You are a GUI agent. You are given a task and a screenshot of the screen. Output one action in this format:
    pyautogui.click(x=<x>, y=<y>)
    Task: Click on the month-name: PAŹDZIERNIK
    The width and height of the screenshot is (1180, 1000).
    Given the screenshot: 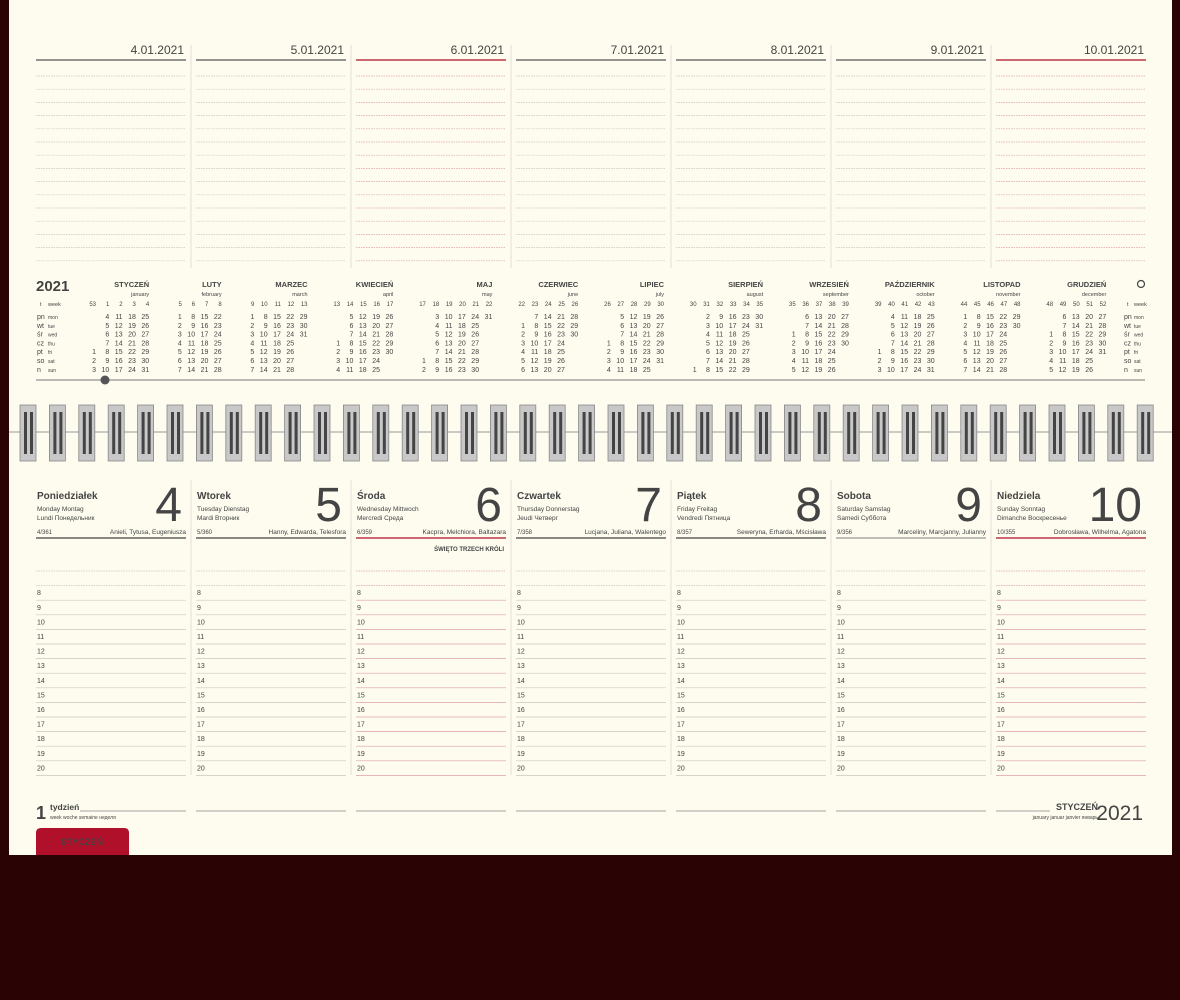 What is the action you would take?
    pyautogui.click(x=910, y=284)
    